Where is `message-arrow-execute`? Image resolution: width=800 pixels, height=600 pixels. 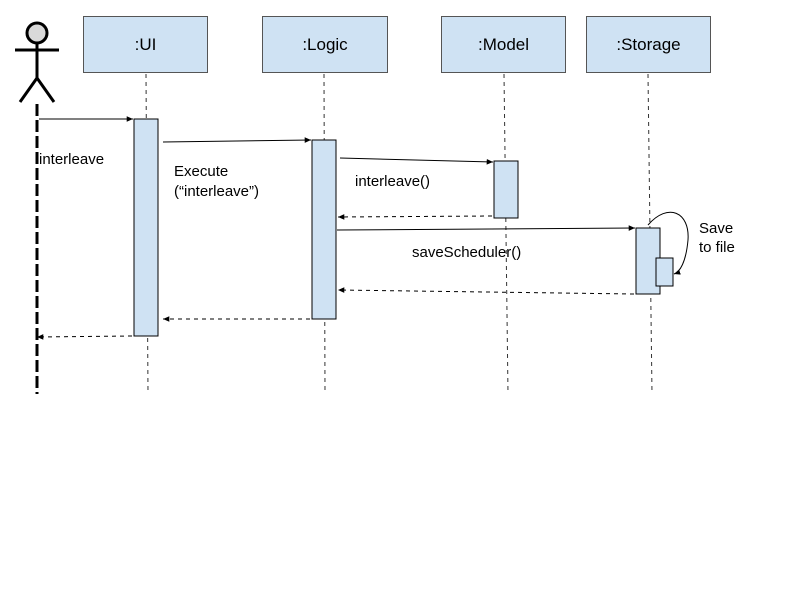
message-arrow-execute is located at coordinates (237, 140).